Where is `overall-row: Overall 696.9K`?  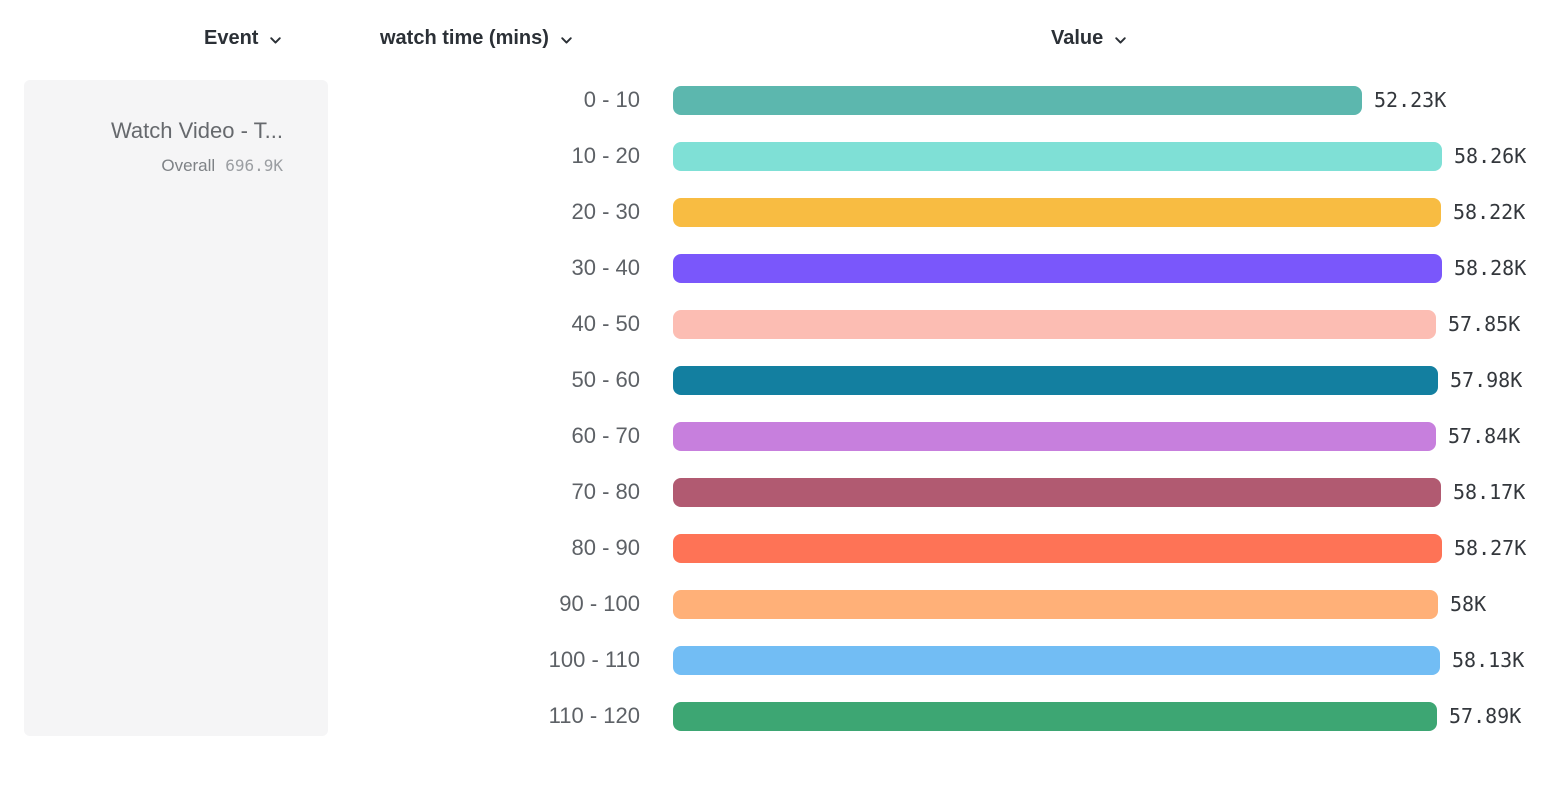
overall-row: Overall 696.9K is located at coordinates (163, 166).